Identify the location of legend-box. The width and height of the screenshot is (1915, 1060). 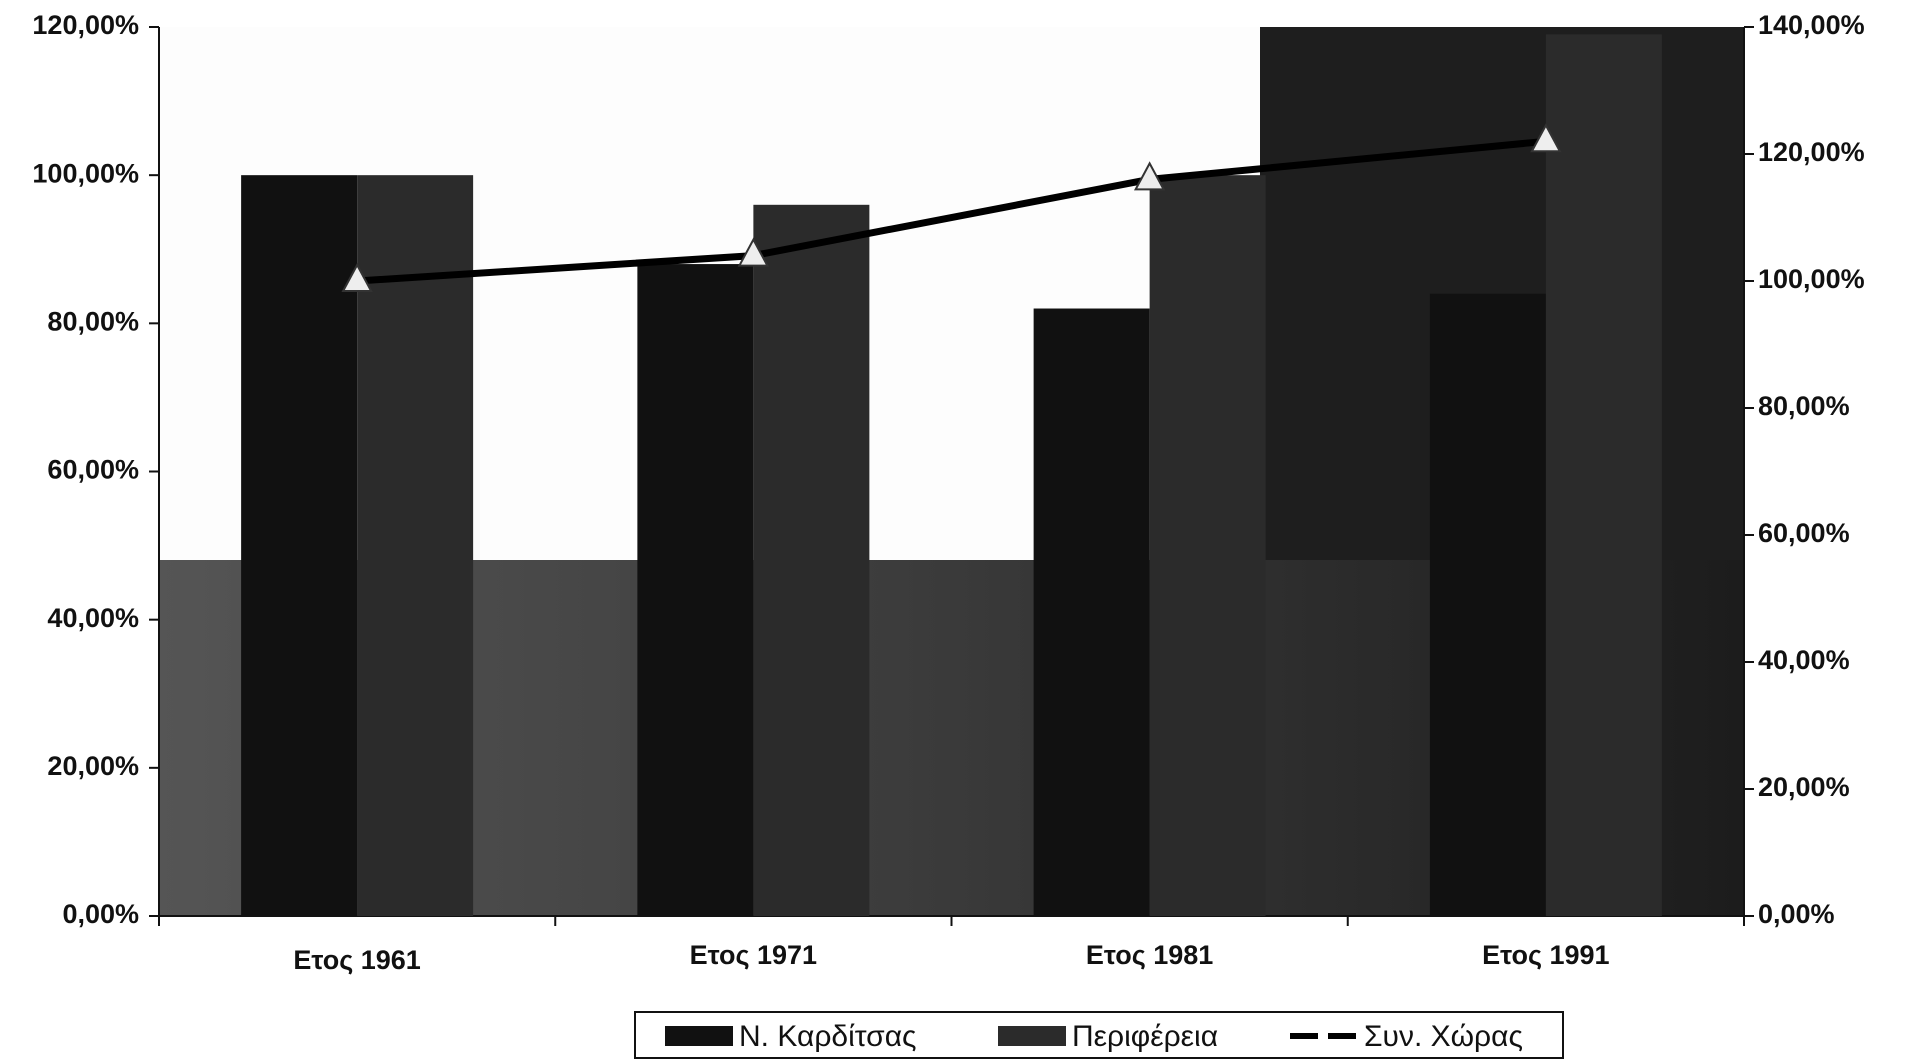
(1099, 1035).